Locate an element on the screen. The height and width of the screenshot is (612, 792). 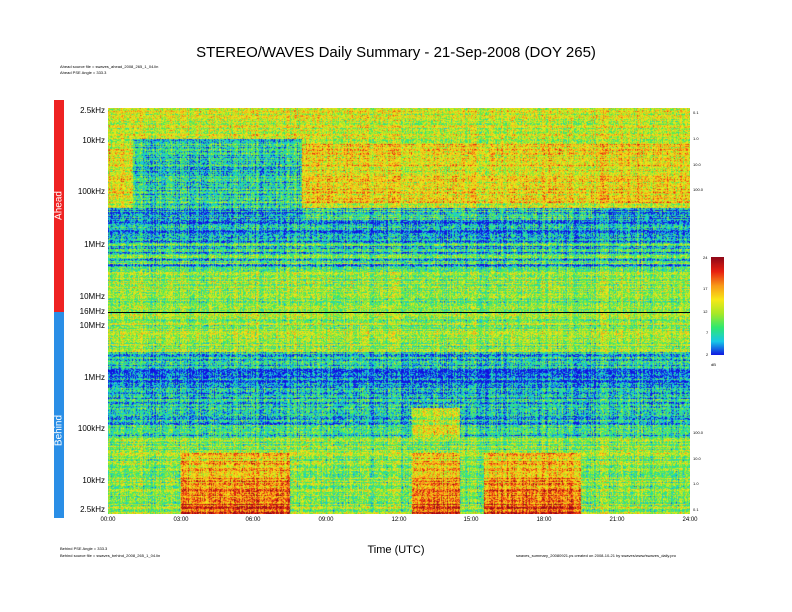
ahead-bar is located at coordinates (59, 206).